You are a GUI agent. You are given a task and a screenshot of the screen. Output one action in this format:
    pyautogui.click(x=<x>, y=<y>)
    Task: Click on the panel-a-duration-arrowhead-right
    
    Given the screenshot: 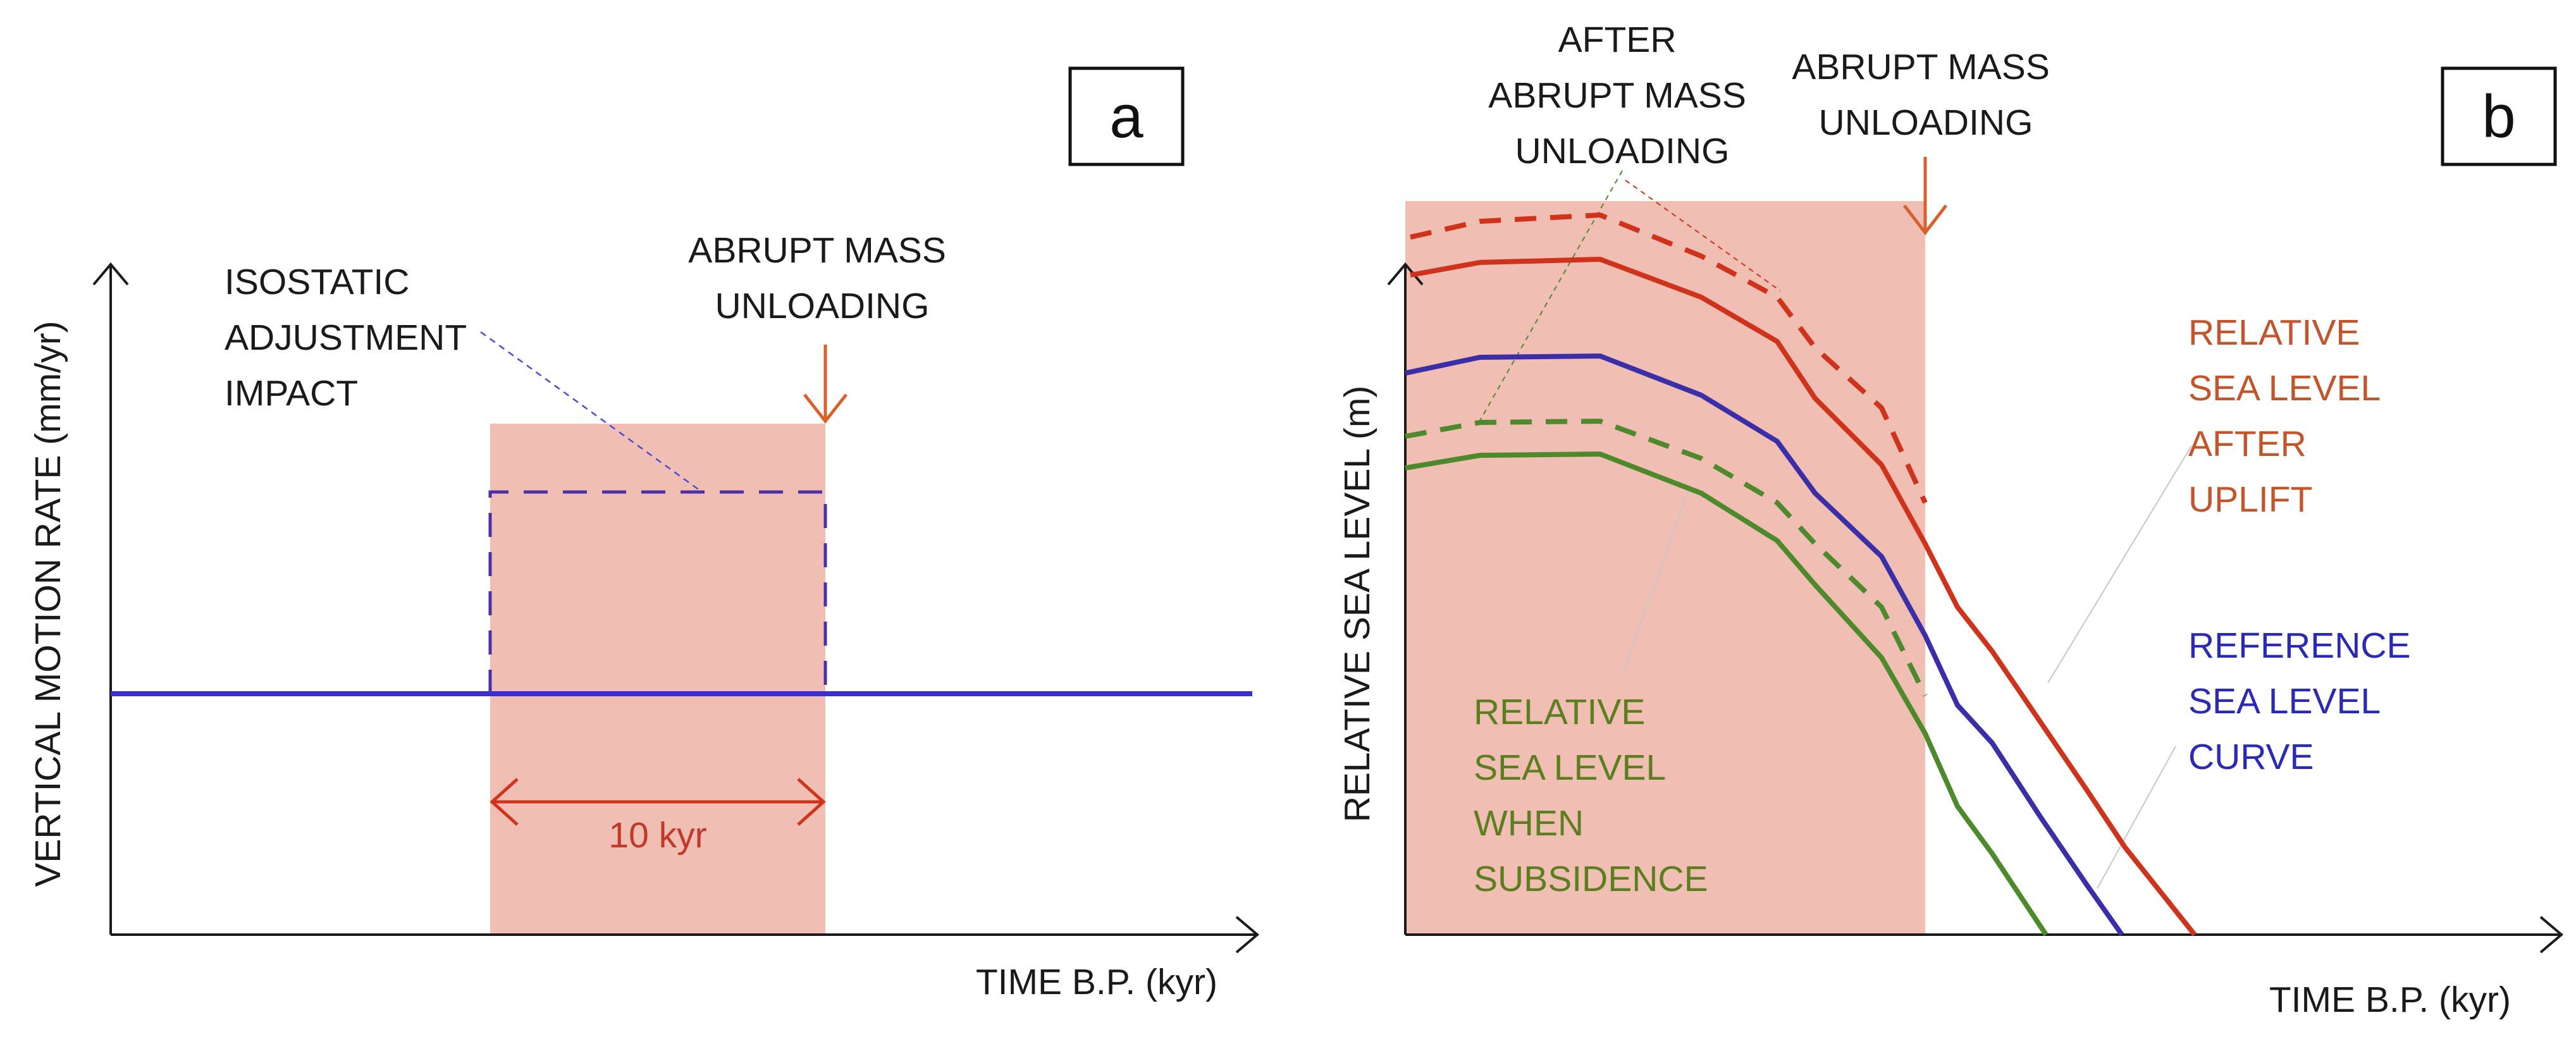 What is the action you would take?
    pyautogui.click(x=812, y=802)
    